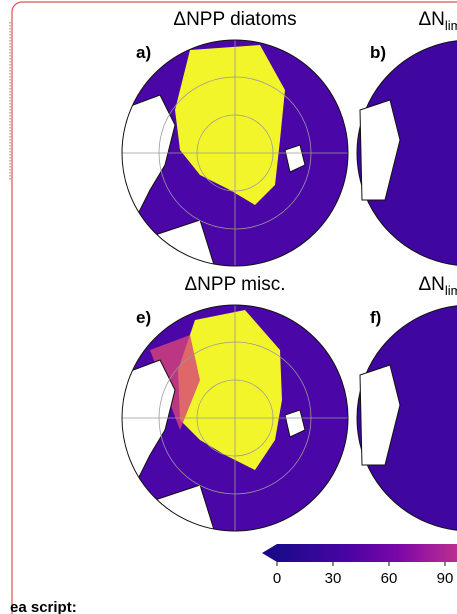  Describe the element at coordinates (333, 578) in the screenshot. I see `colorbar-tick-label: 30` at that location.